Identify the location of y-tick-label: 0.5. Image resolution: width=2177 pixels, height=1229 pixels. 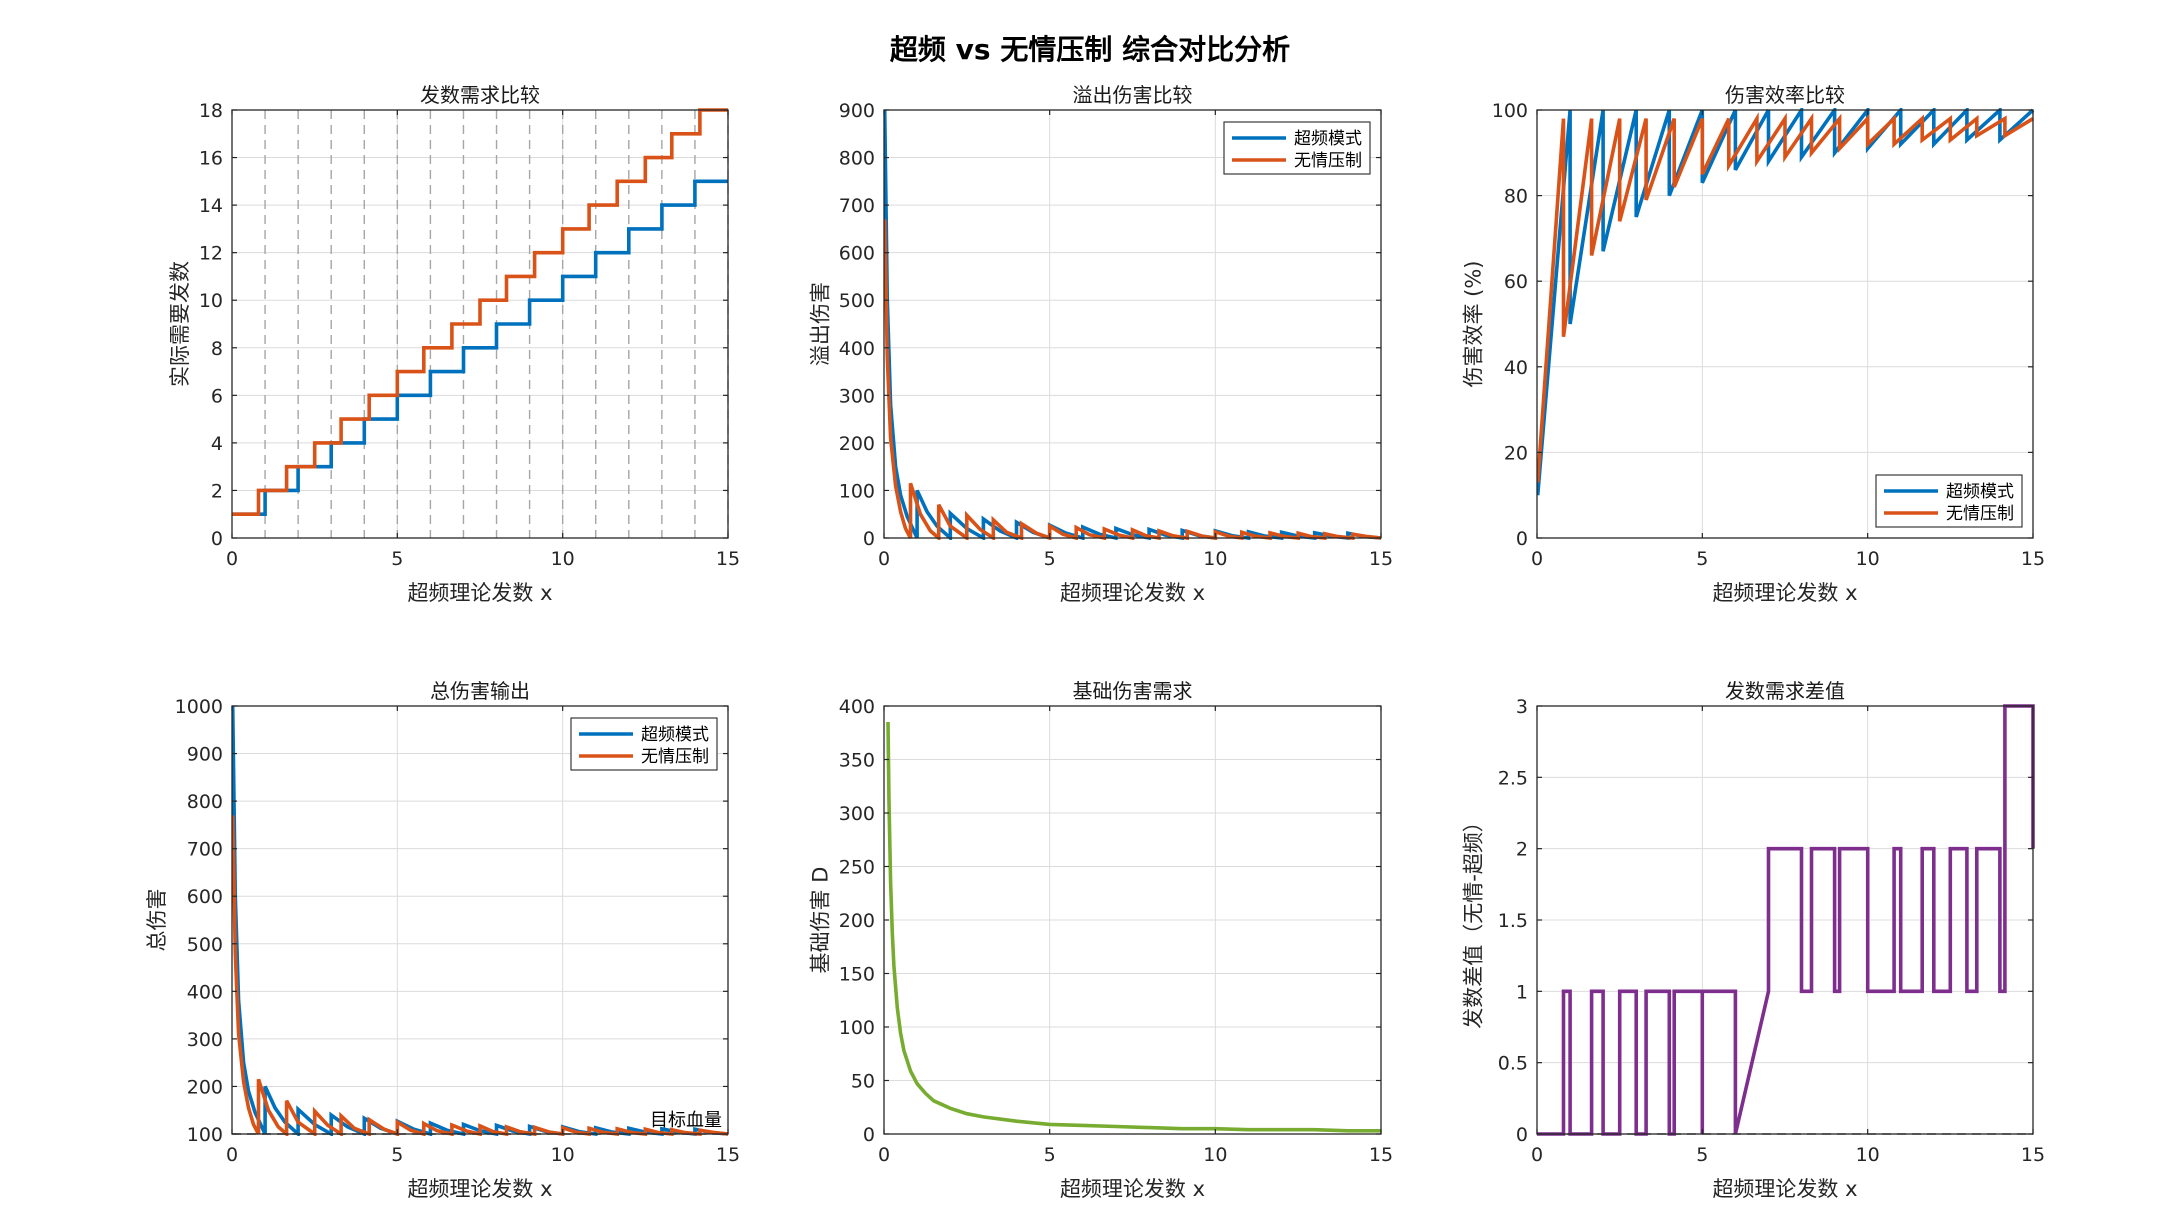
(1513, 1064).